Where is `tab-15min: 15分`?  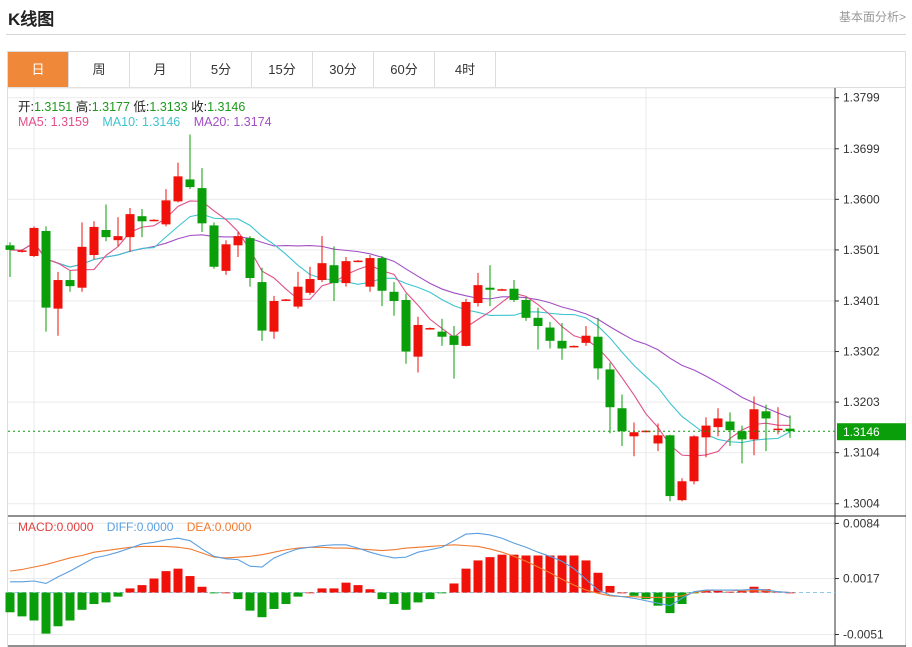 tab-15min: 15分 is located at coordinates (282, 69).